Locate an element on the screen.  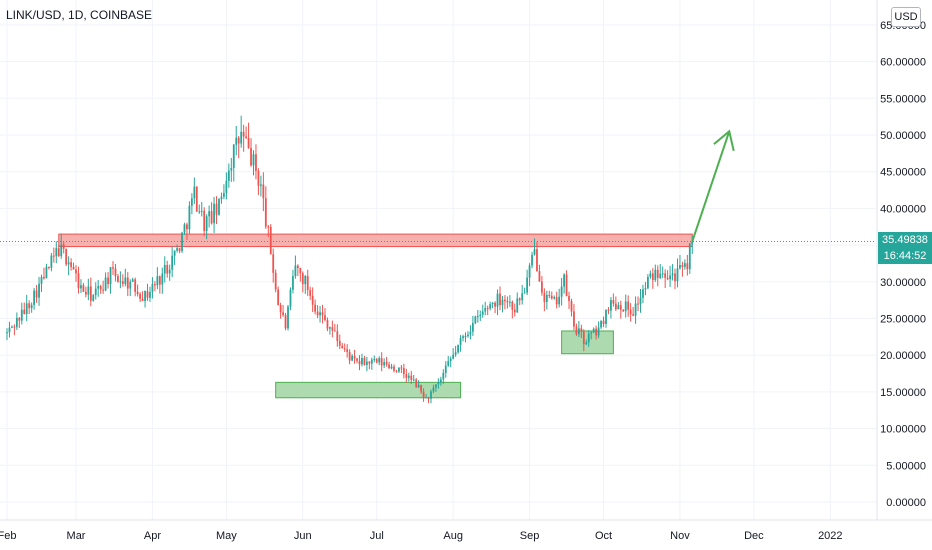
price-tick-label: 20.00000 is located at coordinates (903, 356).